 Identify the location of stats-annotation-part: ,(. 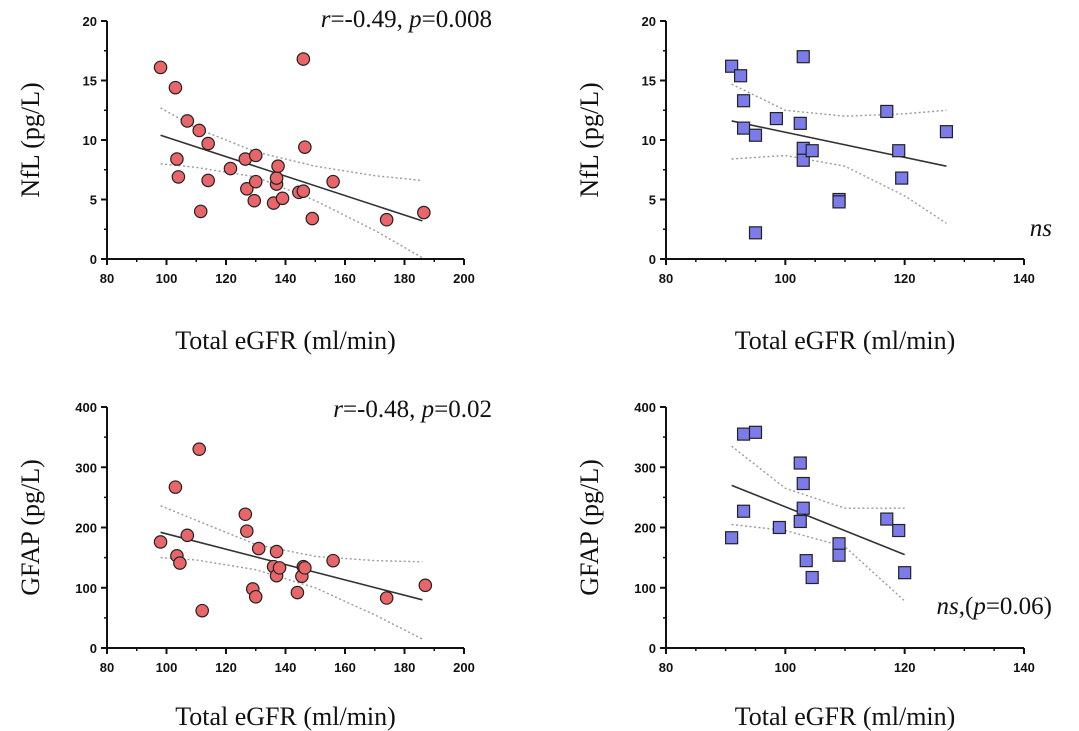
(966, 606).